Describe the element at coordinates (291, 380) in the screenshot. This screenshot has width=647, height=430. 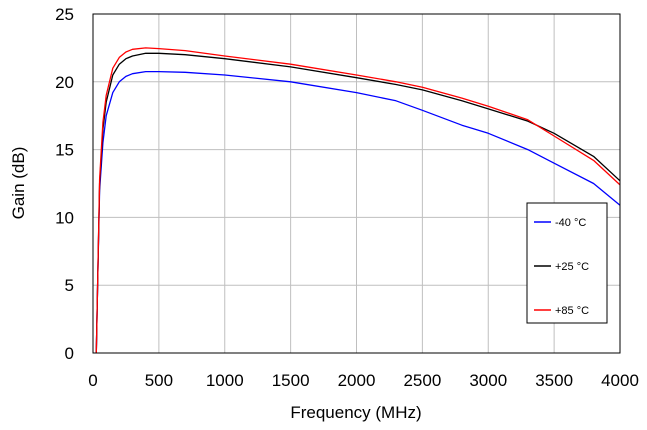
I see `x-tick-label: 1500` at that location.